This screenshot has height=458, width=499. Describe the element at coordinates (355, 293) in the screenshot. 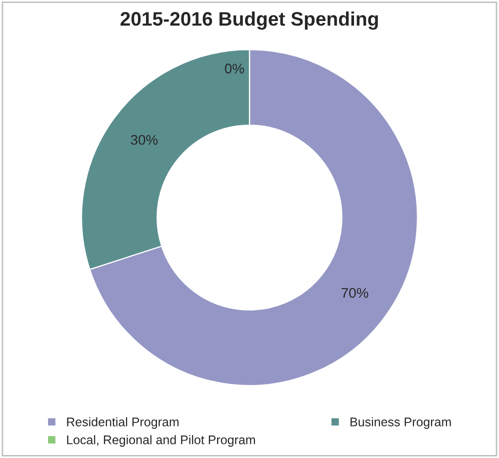

I see `data-label: 70%` at that location.